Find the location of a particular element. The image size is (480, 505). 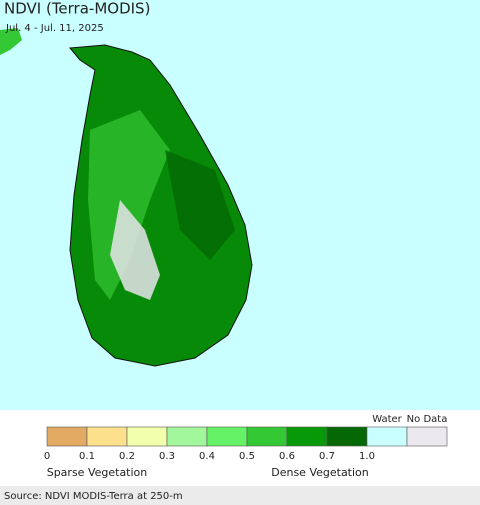

footer-bar is located at coordinates (240, 495).